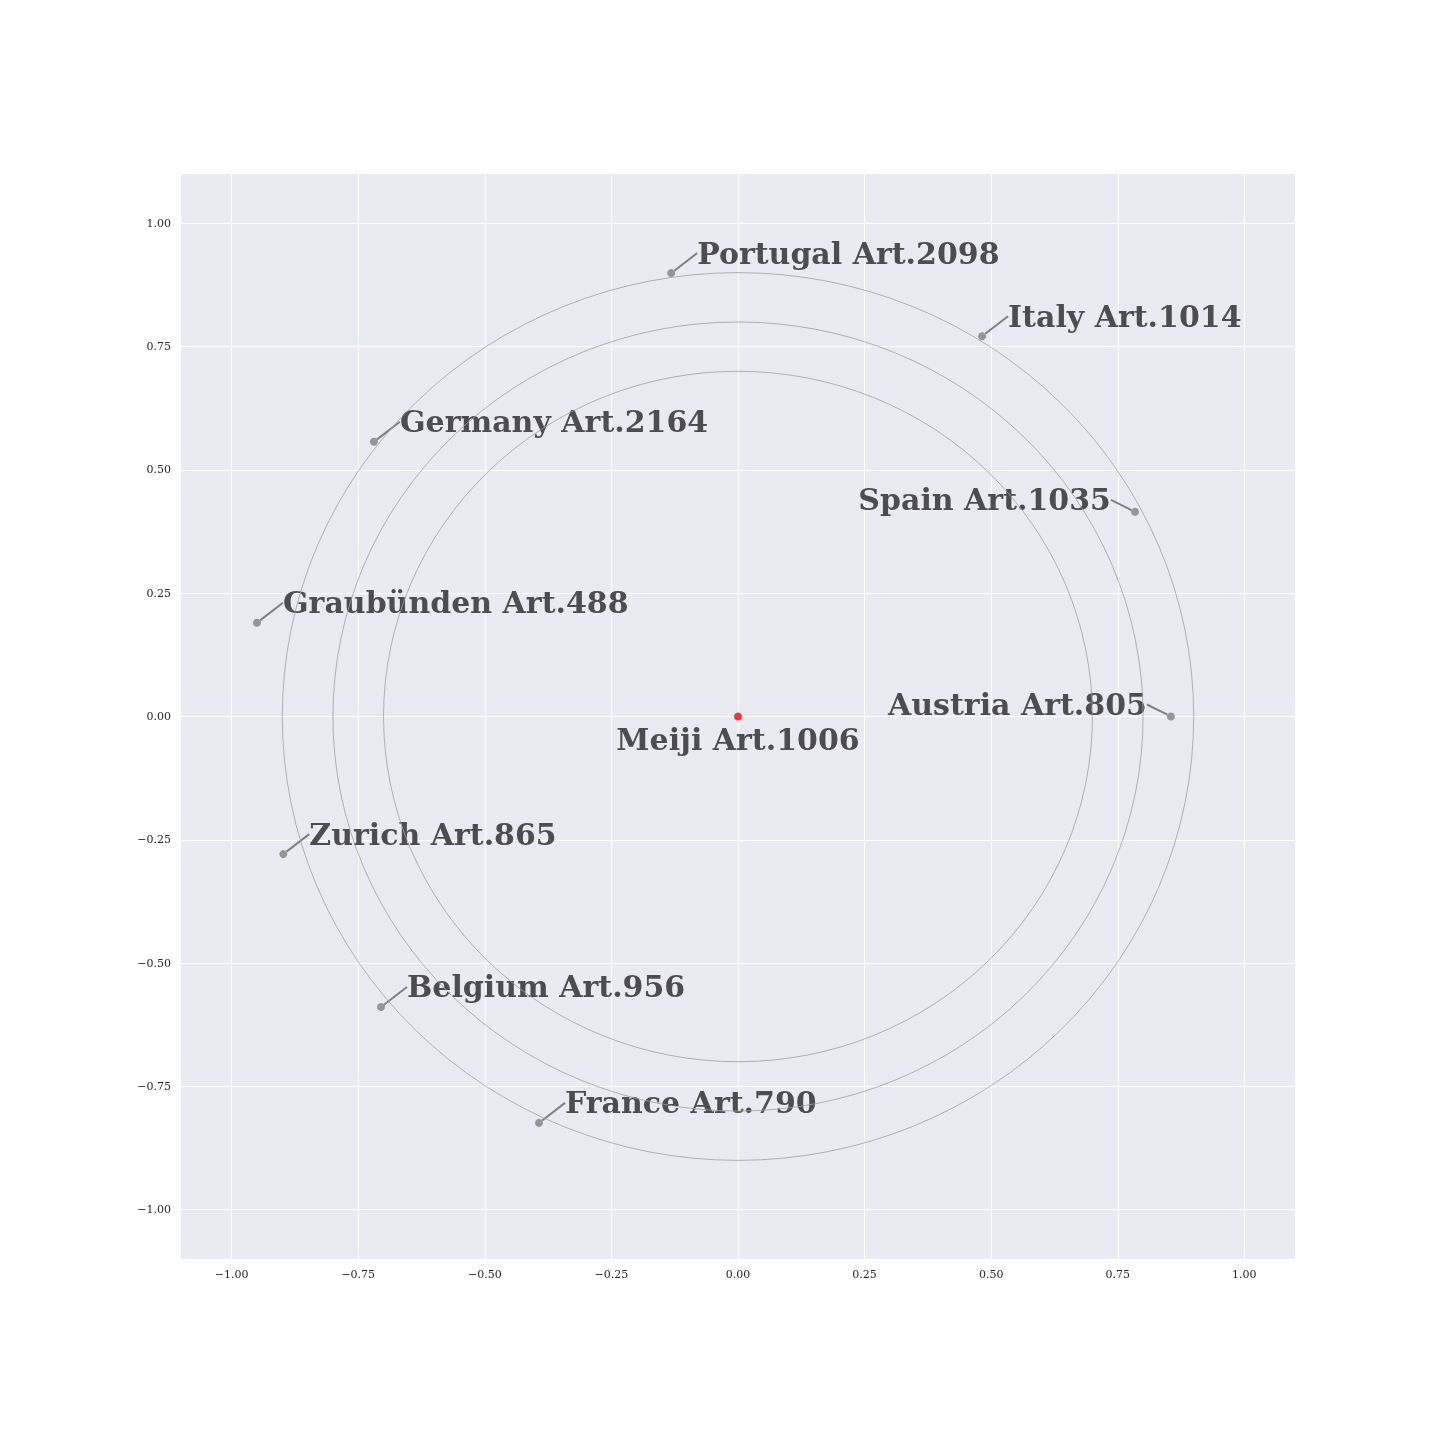  I want to click on x-tick-label: −1.00, so click(231, 1274).